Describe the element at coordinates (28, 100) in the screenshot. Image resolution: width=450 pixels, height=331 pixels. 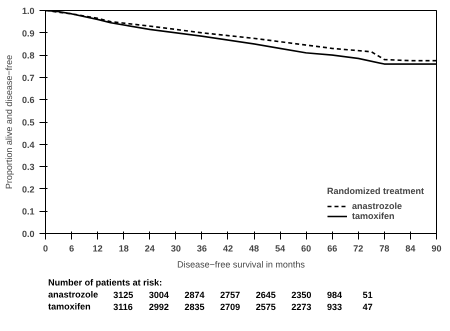
I see `y-tick-label: 0.6` at that location.